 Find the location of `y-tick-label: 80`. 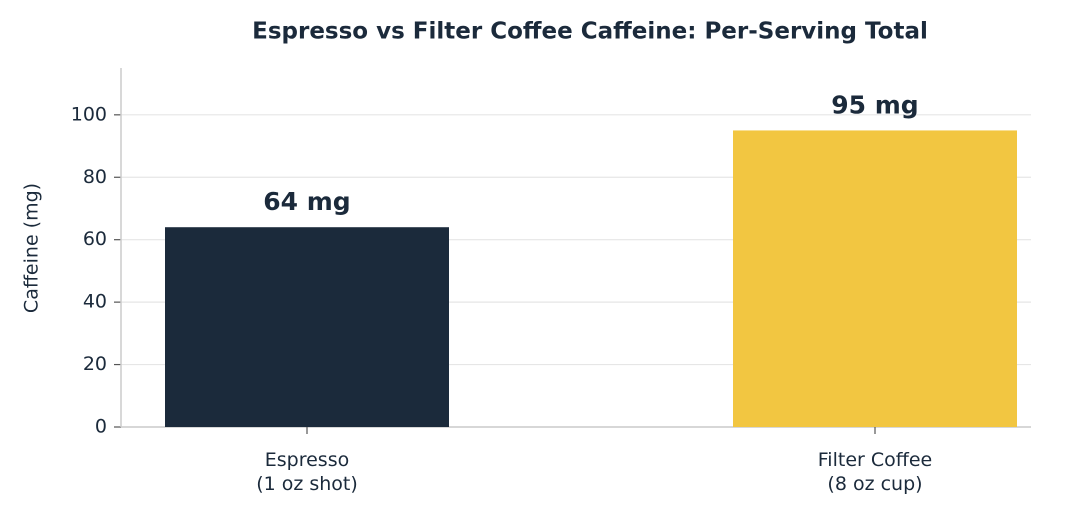

y-tick-label: 80 is located at coordinates (95, 177).